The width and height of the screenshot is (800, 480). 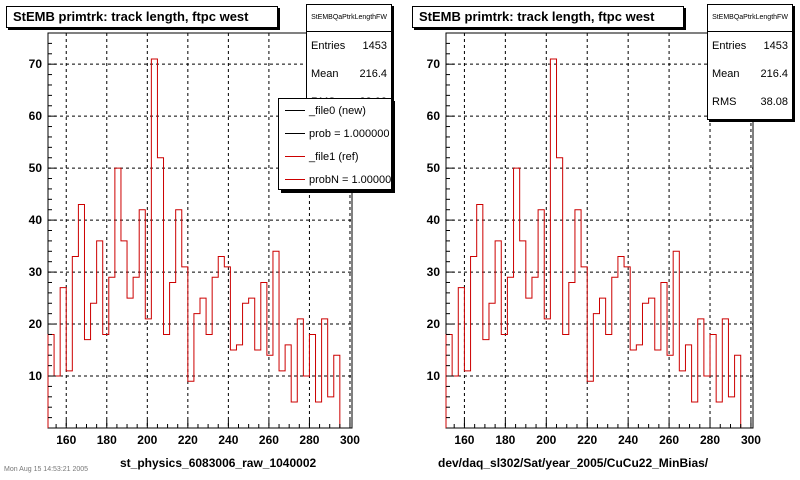 I want to click on x-tick-label: 260, so click(x=669, y=440).